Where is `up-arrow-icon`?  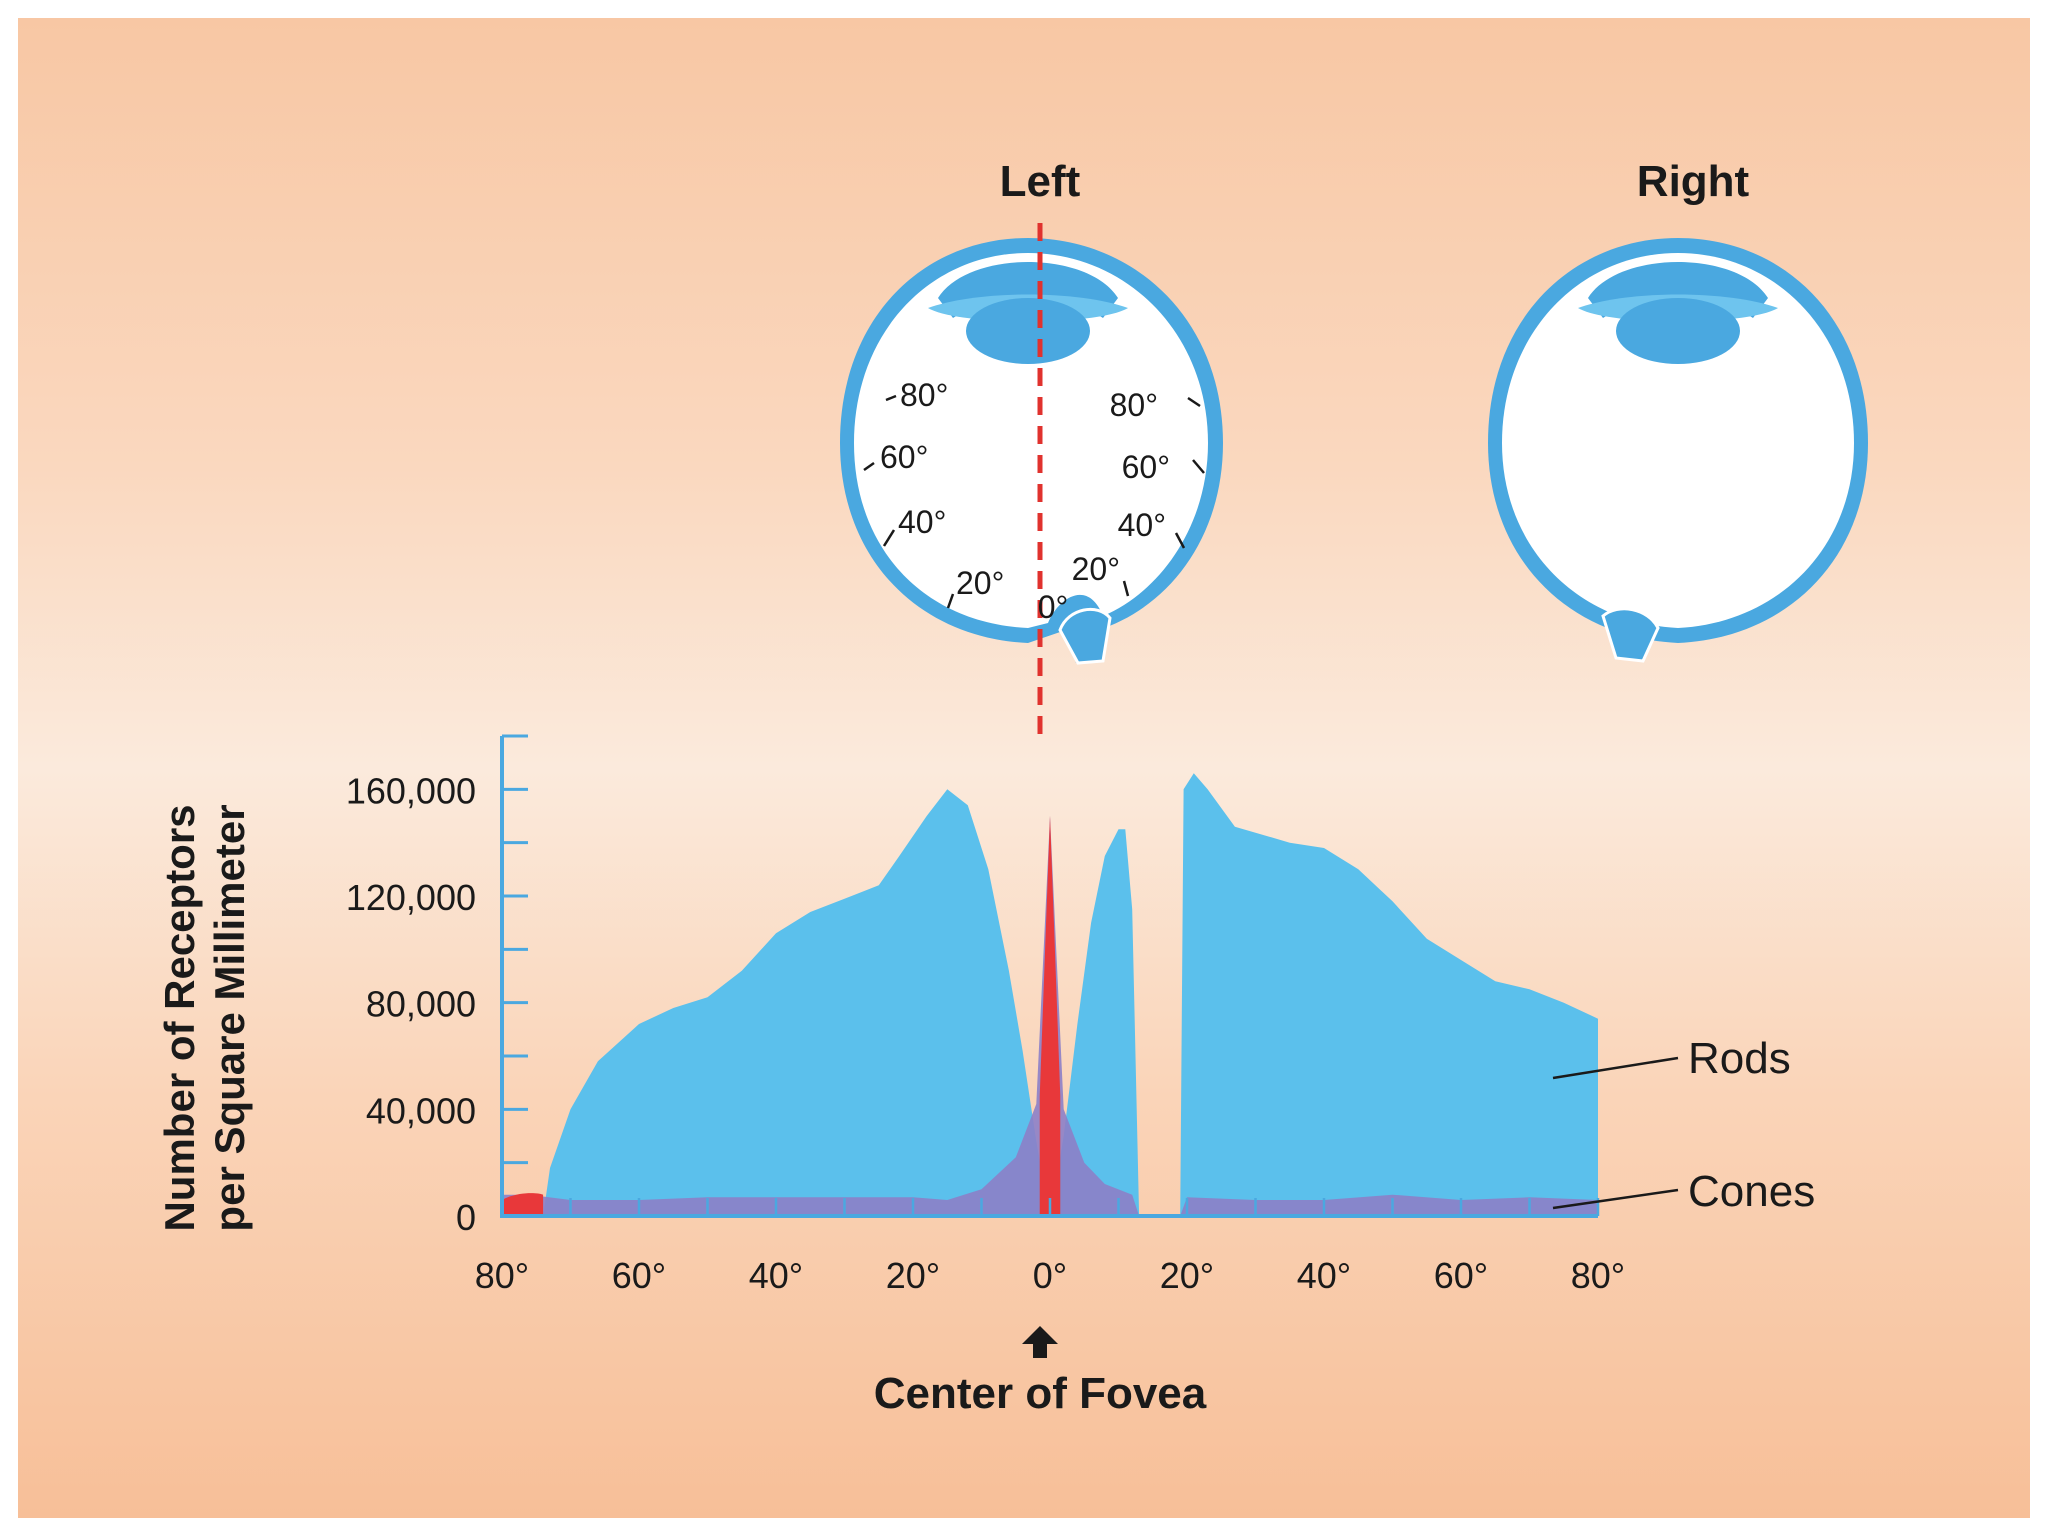 up-arrow-icon is located at coordinates (1040, 1342).